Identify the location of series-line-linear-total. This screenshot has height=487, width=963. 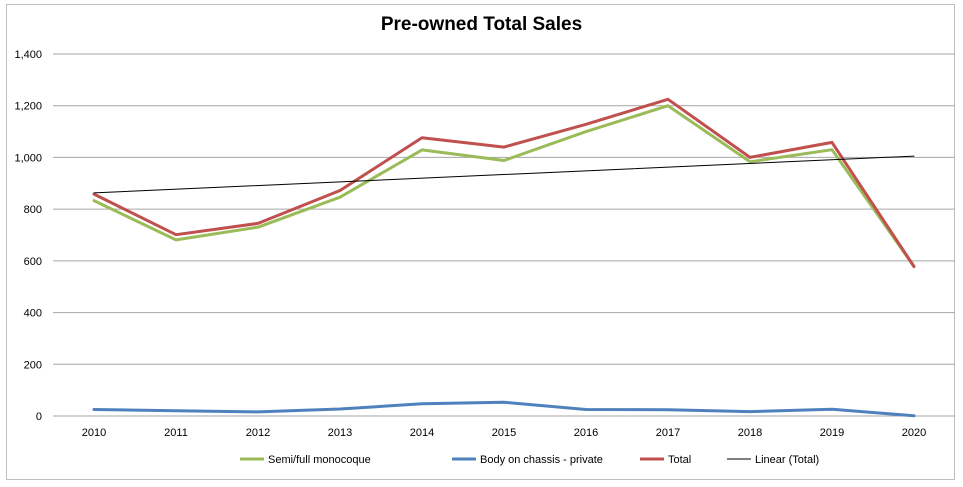
(504, 174).